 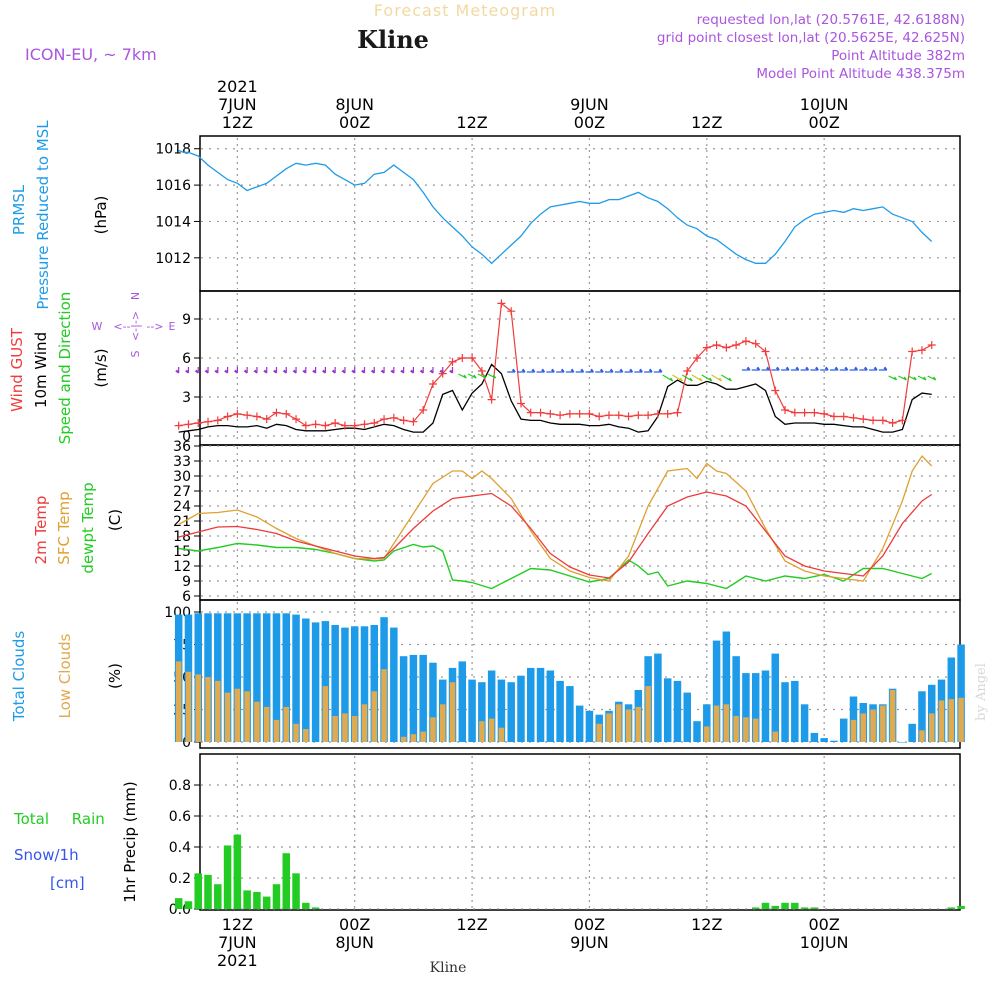 What do you see at coordinates (97, 326) in the screenshot?
I see `compass-west: W` at bounding box center [97, 326].